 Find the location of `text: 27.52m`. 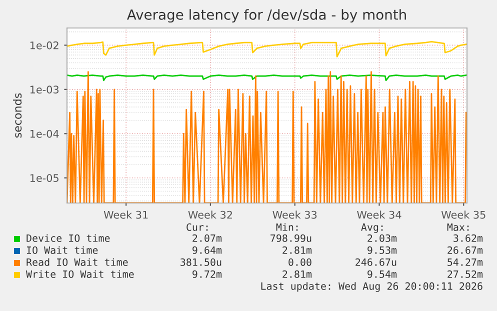

text: 27.52m is located at coordinates (465, 274).